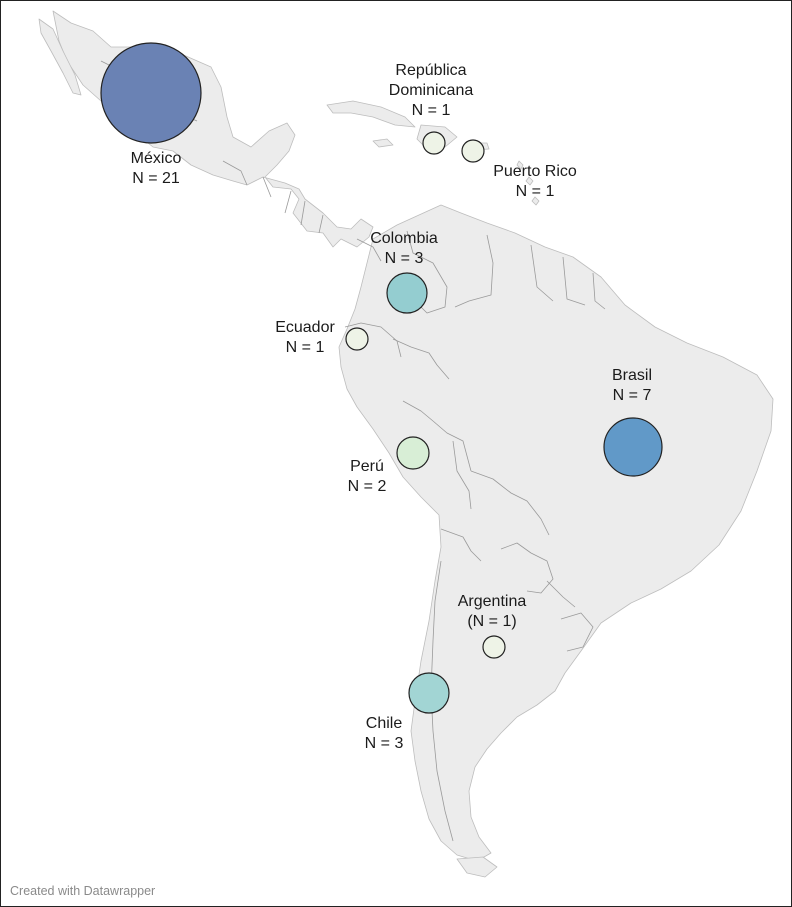 The height and width of the screenshot is (907, 792). Describe the element at coordinates (462, 475) in the screenshot. I see `border-peru-bolivia` at that location.